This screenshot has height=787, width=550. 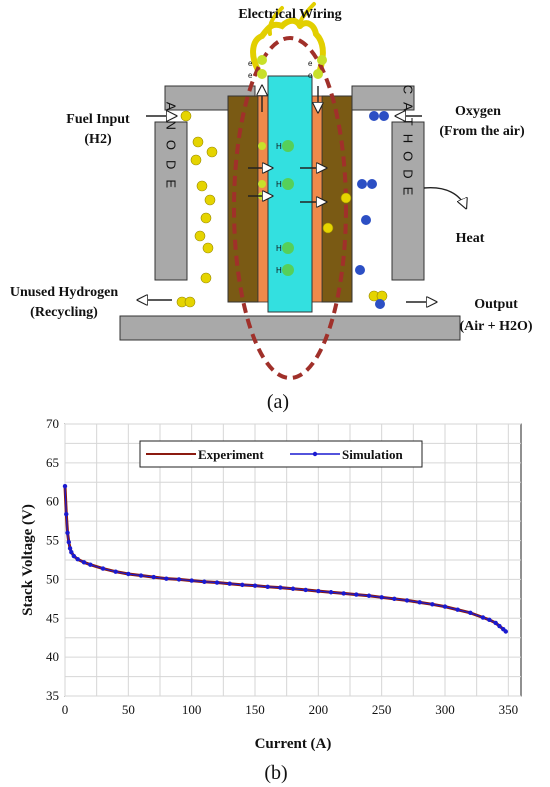 I want to click on cathode-plate, so click(x=408, y=201).